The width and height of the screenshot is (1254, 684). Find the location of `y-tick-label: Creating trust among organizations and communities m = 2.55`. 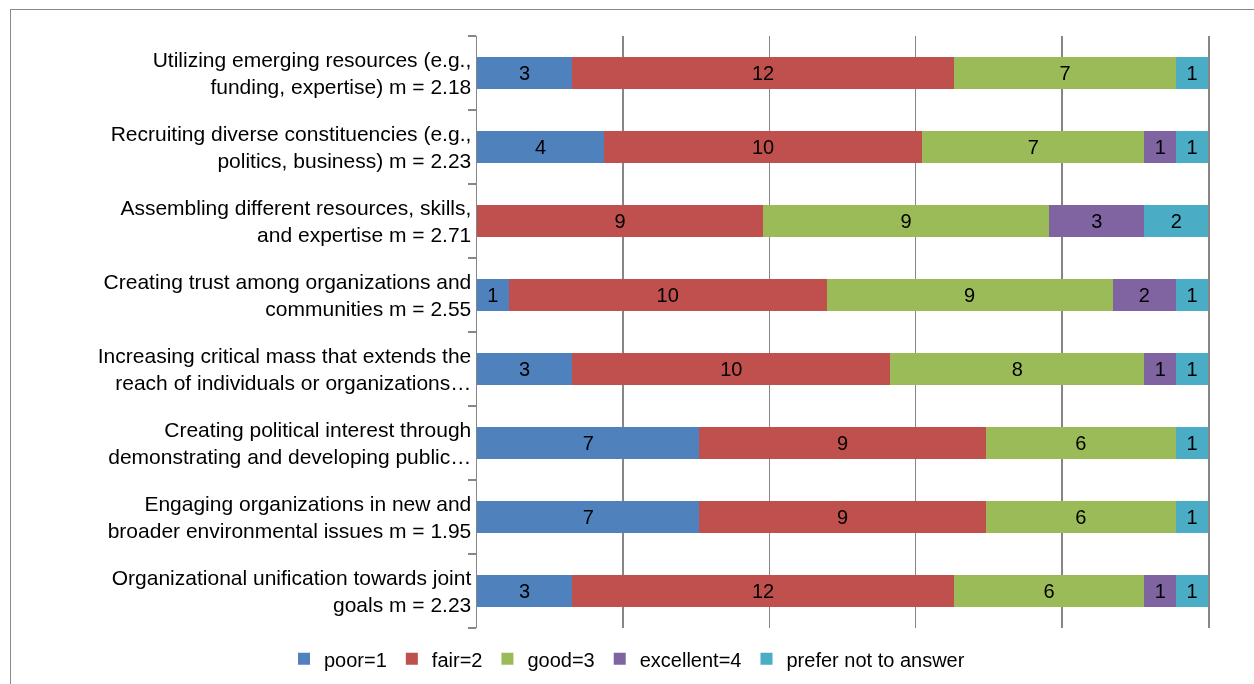

y-tick-label: Creating trust among organizations and communities m = 2.55 is located at coordinates (287, 294).